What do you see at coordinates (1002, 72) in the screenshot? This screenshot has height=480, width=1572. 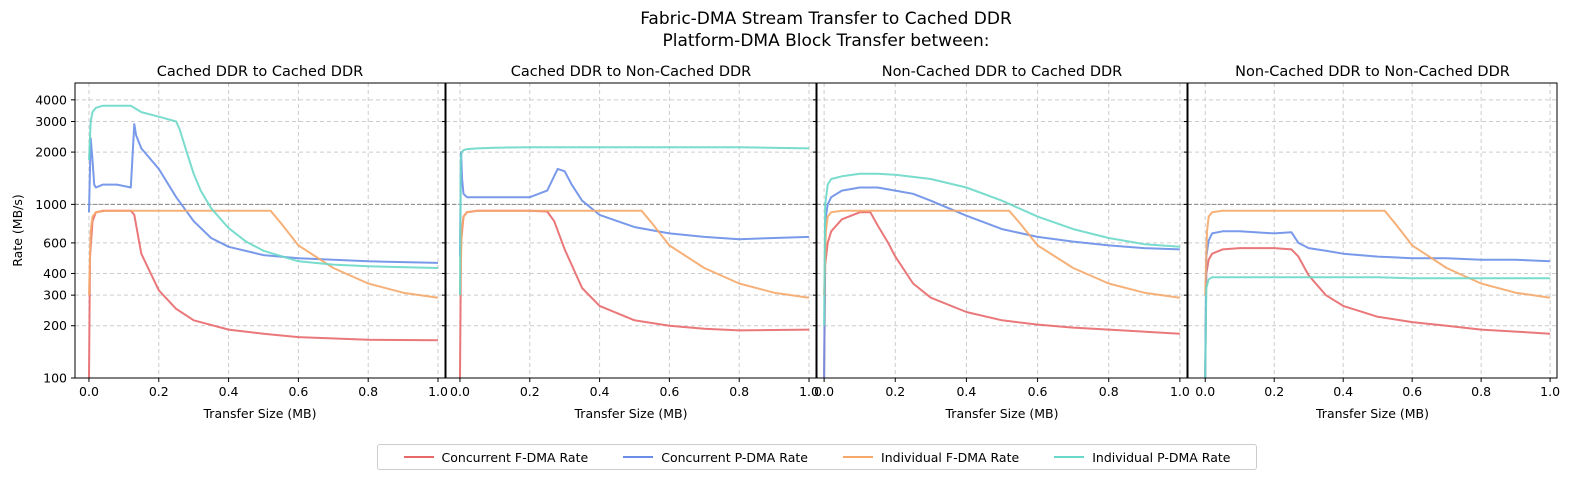 I see `subplot-title: Non-Cached DDR to Cached DDR` at bounding box center [1002, 72].